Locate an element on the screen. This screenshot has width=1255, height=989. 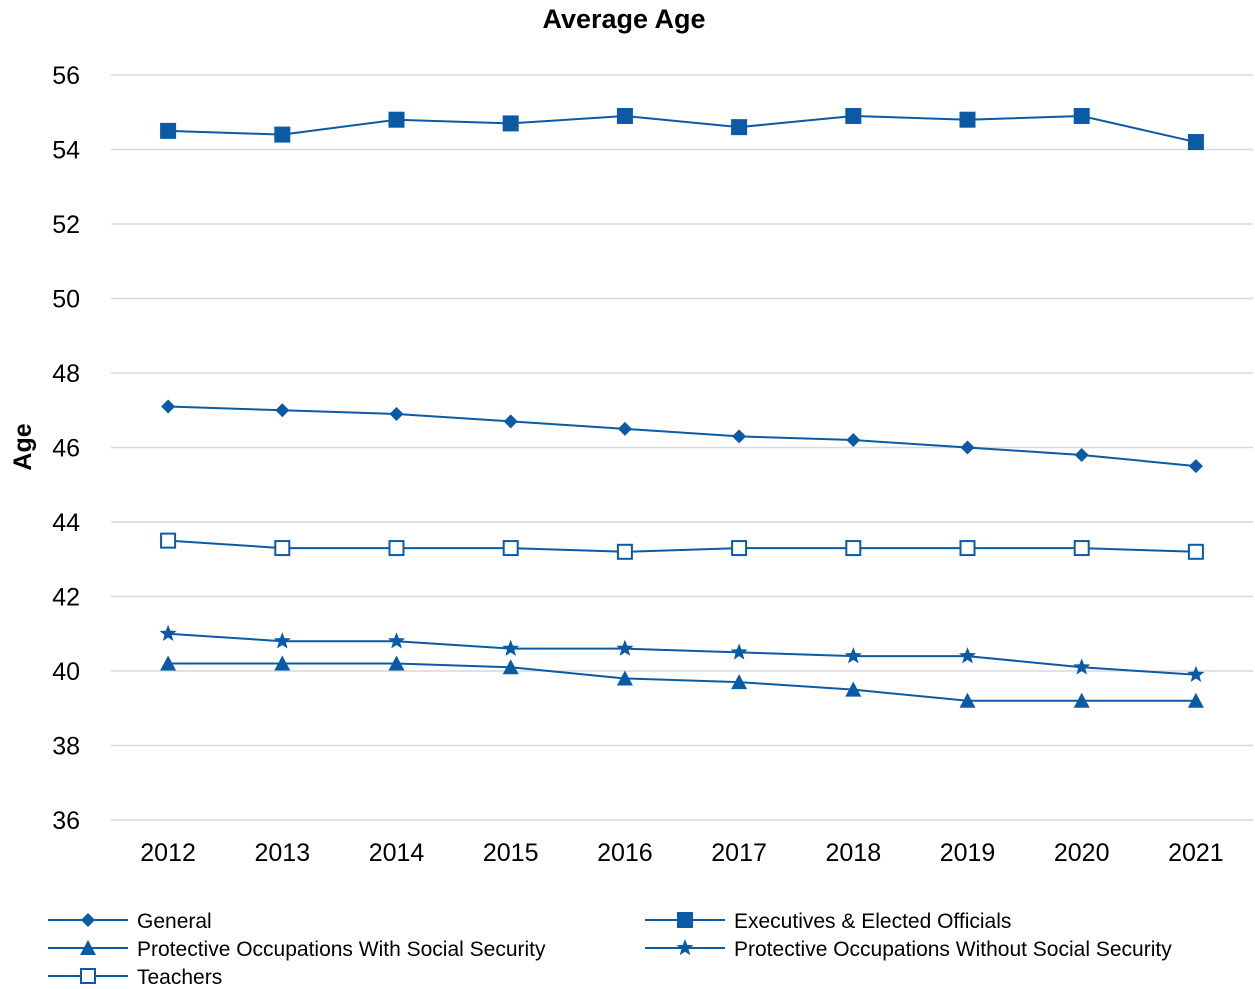
legend-item: Teachers is located at coordinates (135, 977).